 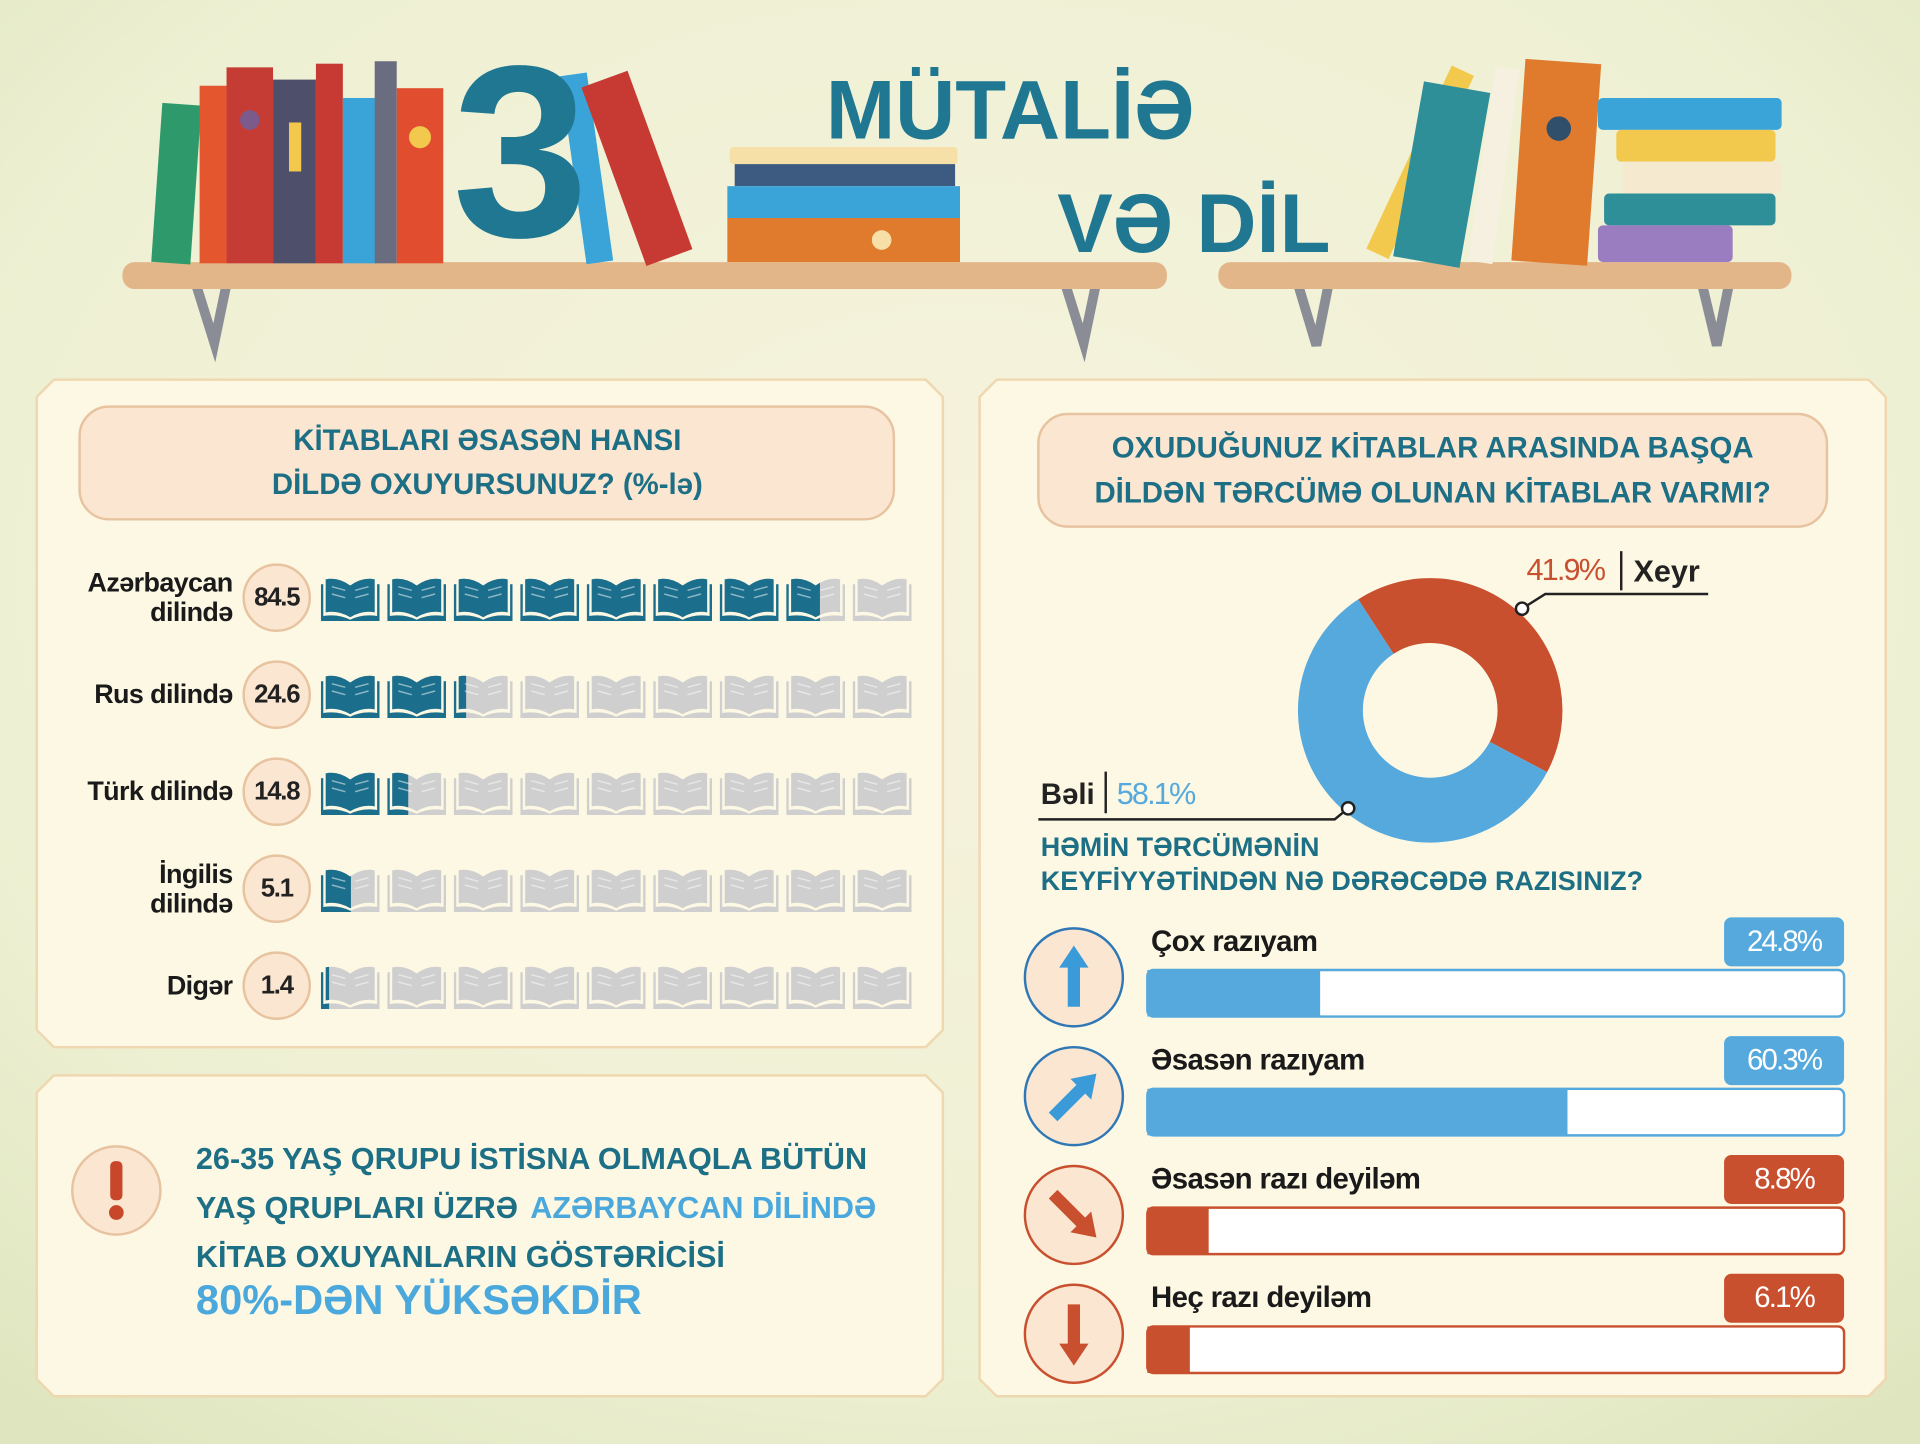 I want to click on header-title: MÜTALİƏ, so click(x=1010, y=109).